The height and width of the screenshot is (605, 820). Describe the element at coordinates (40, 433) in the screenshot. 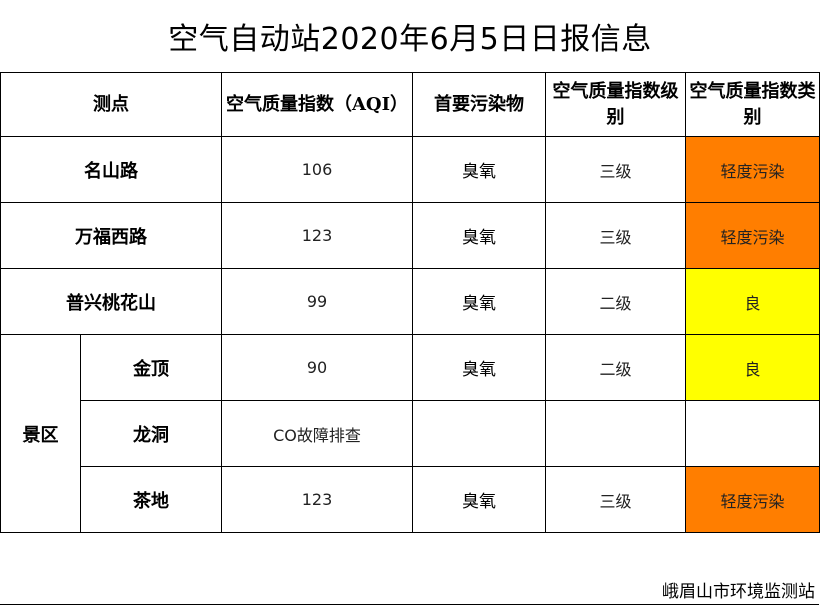

I see `scenic-area-label: 景区` at that location.